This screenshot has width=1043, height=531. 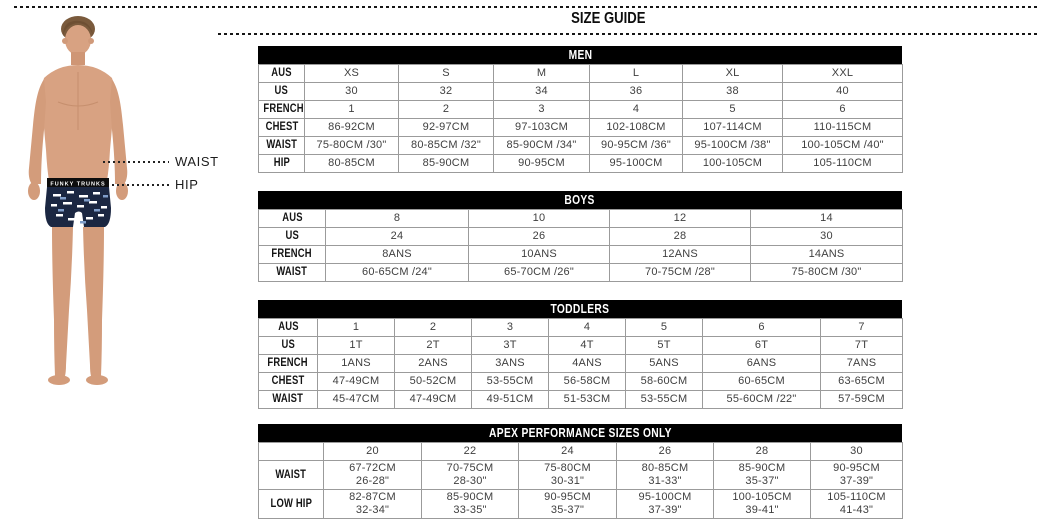 I want to click on size-cell: 4ANS, so click(x=587, y=363).